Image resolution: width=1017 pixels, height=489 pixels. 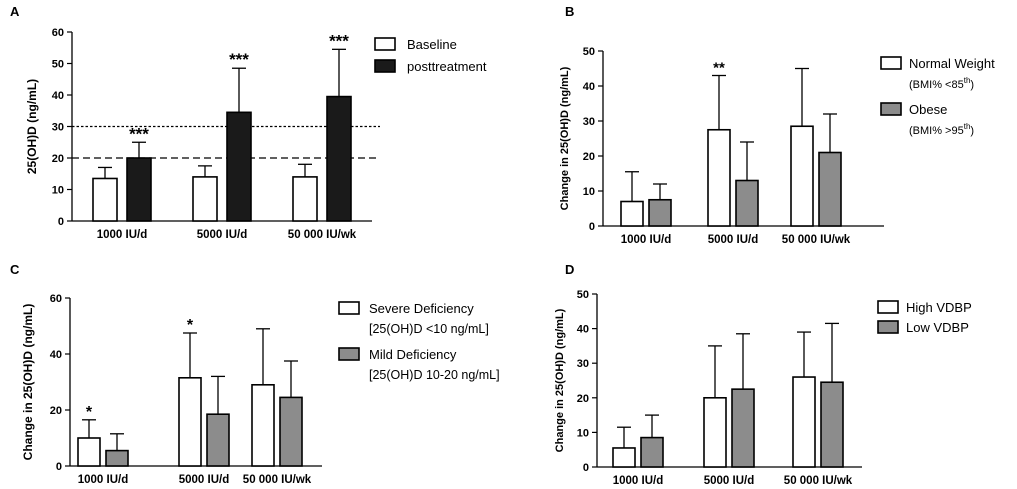 I want to click on legend-label: Baseline, so click(x=432, y=44).